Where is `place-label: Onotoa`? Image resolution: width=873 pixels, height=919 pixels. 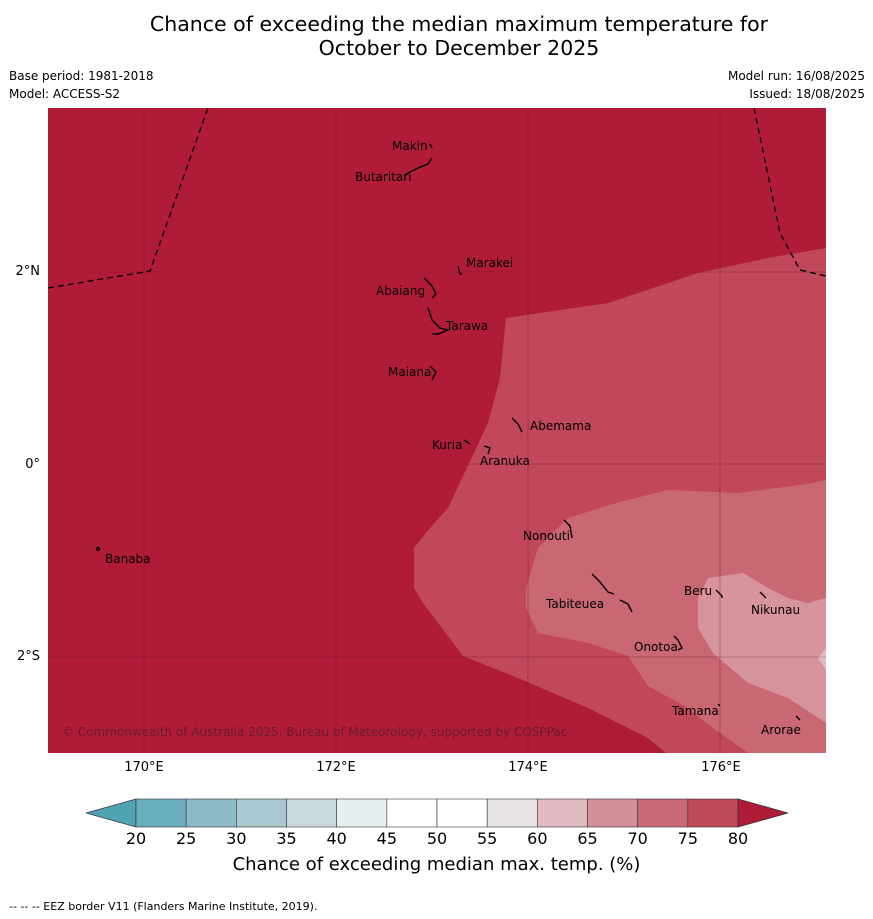
place-label: Onotoa is located at coordinates (656, 647).